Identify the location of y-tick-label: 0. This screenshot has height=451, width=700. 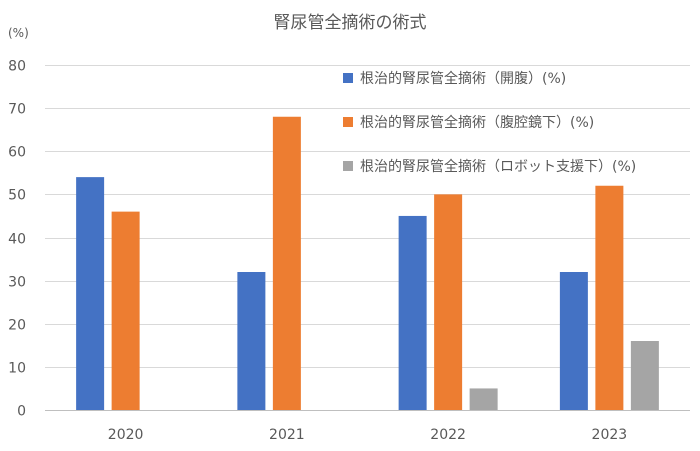
(21, 412).